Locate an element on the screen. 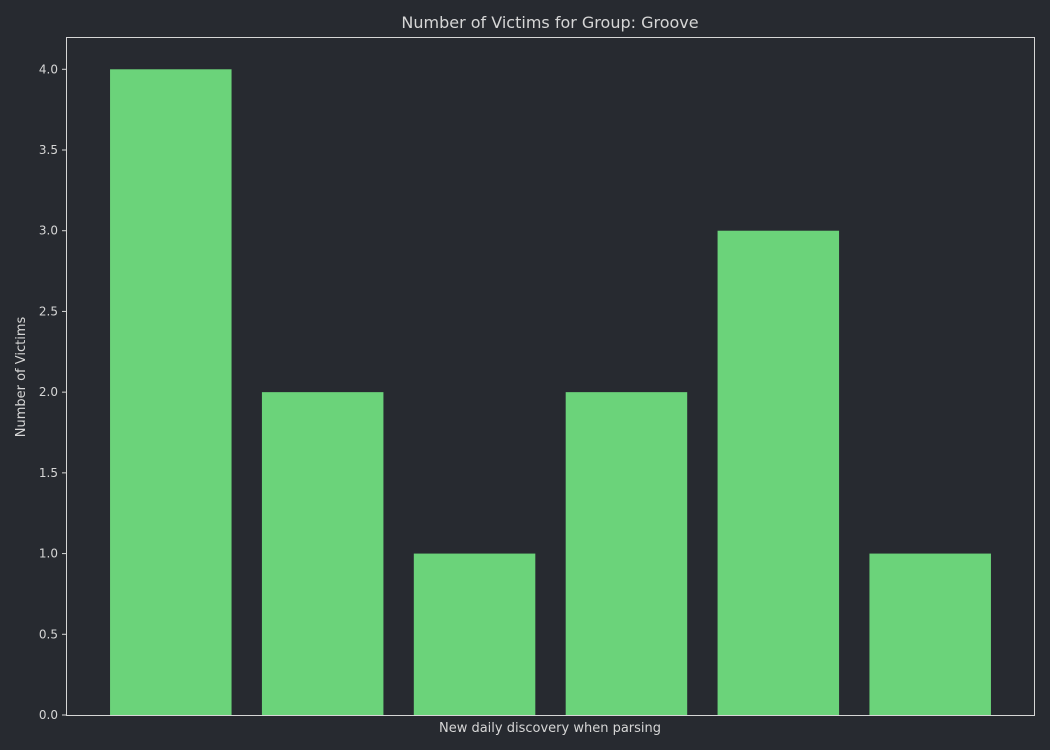  y-axis-label: Number of Victims is located at coordinates (21, 377).